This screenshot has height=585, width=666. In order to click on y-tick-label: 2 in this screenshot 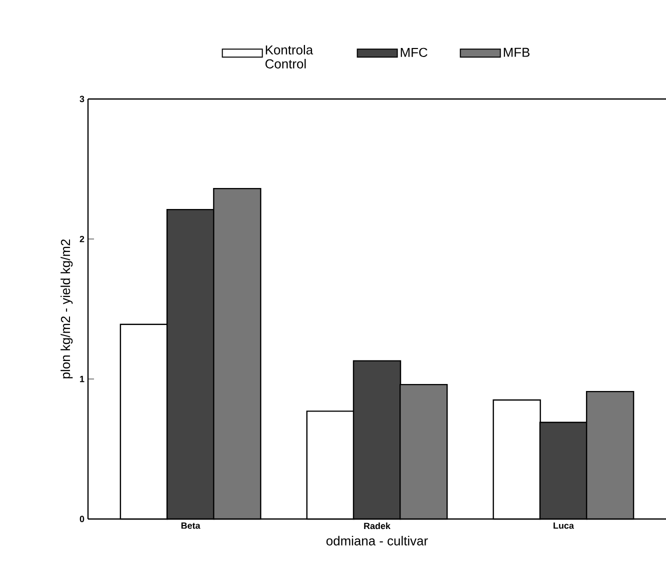, I will do `click(82, 239)`.